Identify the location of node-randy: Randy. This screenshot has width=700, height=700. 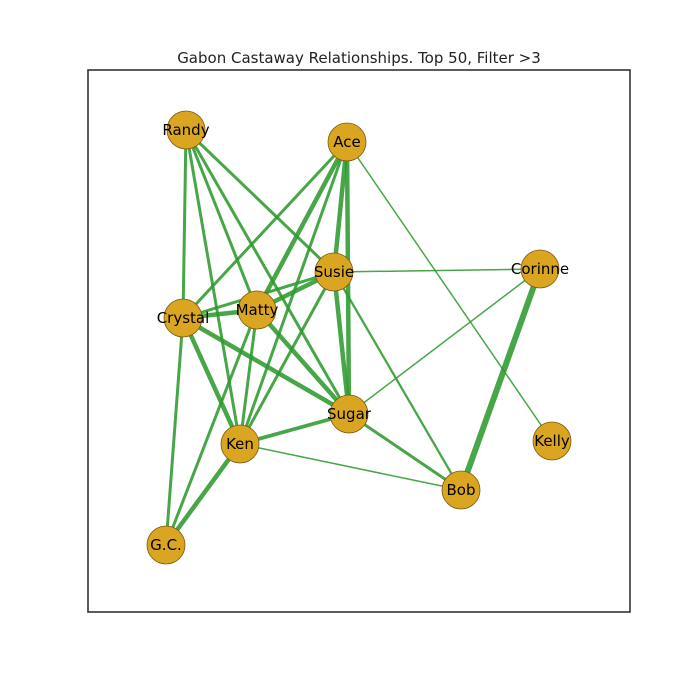
(186, 130).